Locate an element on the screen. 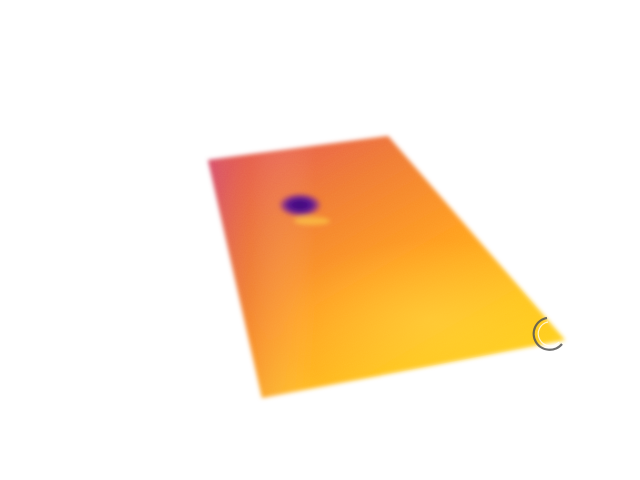 This screenshot has width=640, height=480. partial-circle-marker is located at coordinates (547, 333).